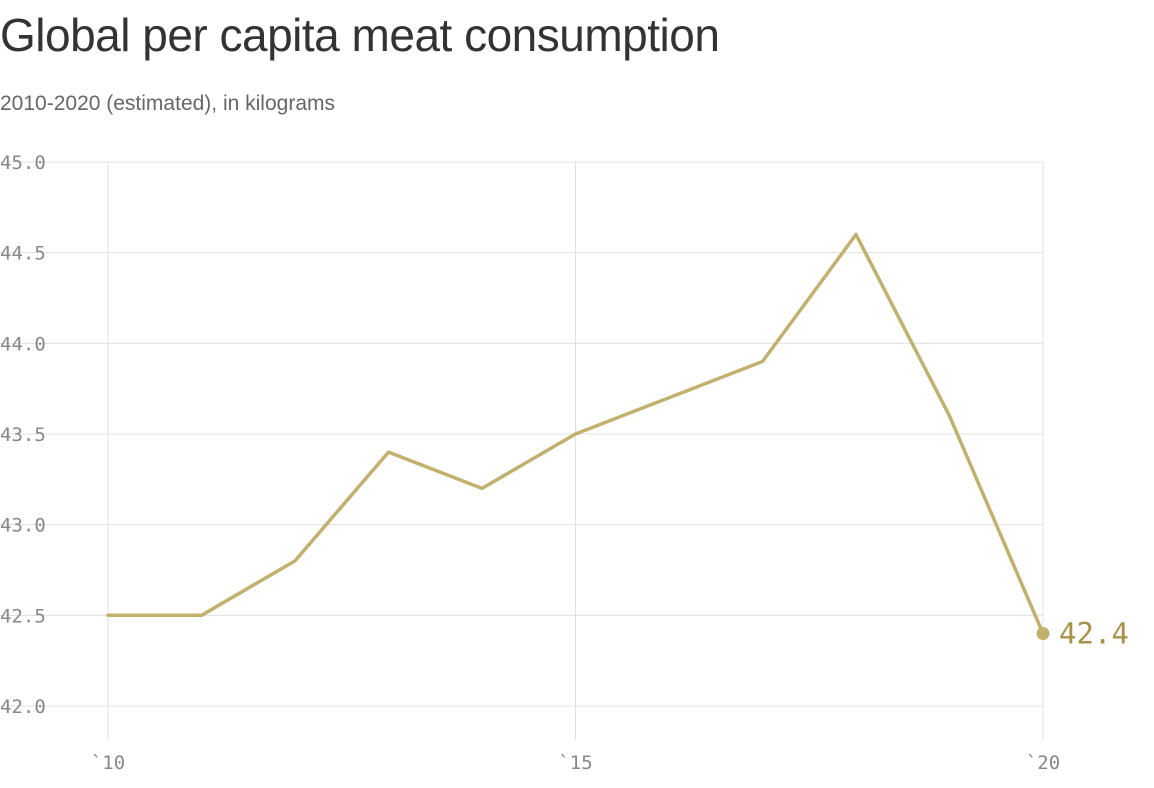 This screenshot has height=788, width=1154. I want to click on x-tick-label: `20, so click(1043, 763).